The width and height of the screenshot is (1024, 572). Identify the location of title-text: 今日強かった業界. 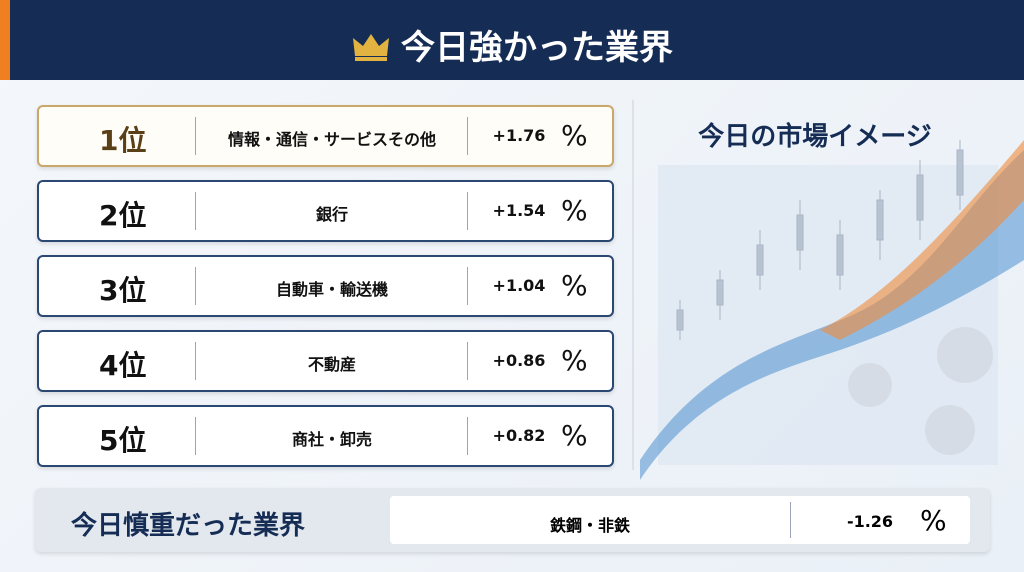
(537, 48).